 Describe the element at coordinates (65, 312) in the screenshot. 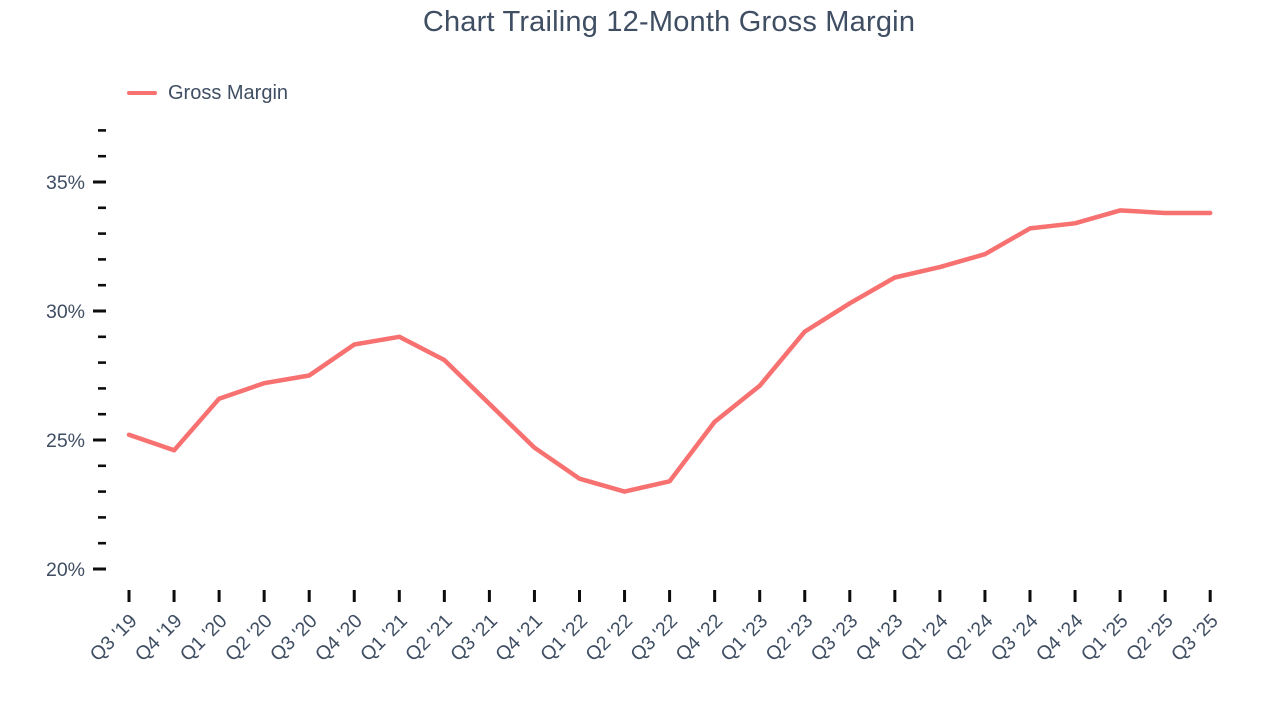

I see `y-axis-tick-label: 30%` at that location.